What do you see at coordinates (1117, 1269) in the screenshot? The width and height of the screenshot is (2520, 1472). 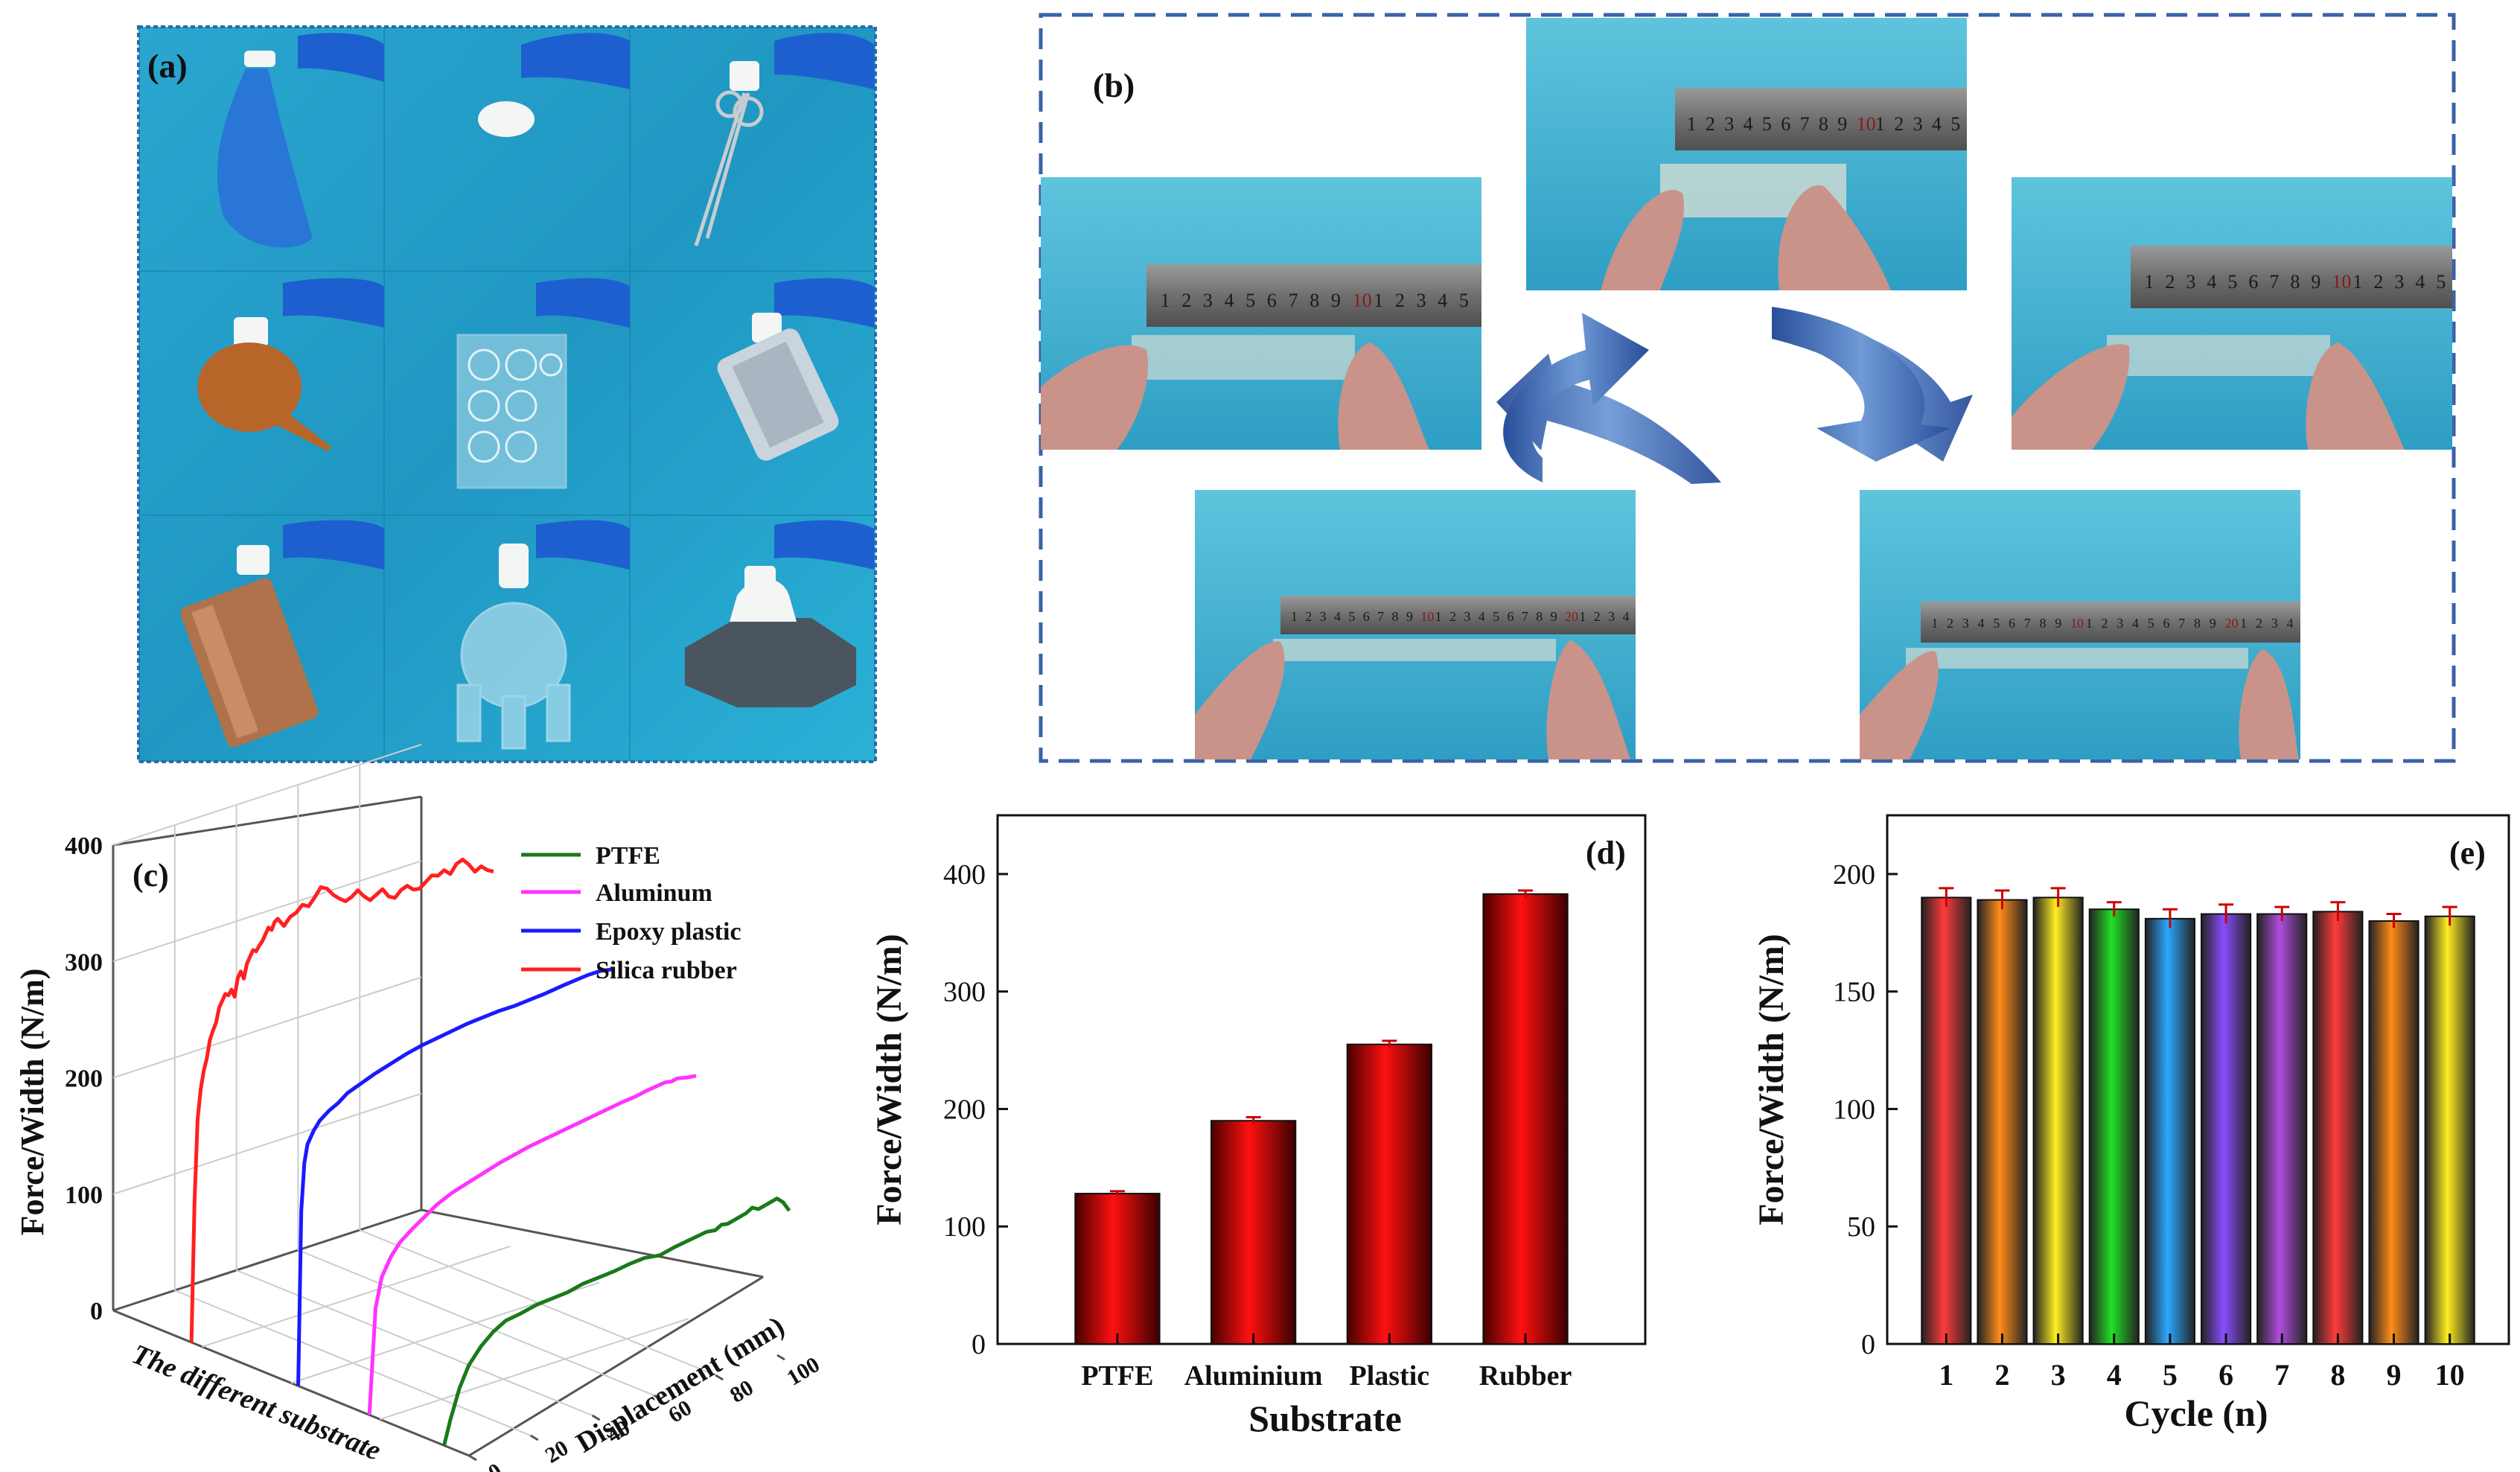 I see `bar-ptfe` at bounding box center [1117, 1269].